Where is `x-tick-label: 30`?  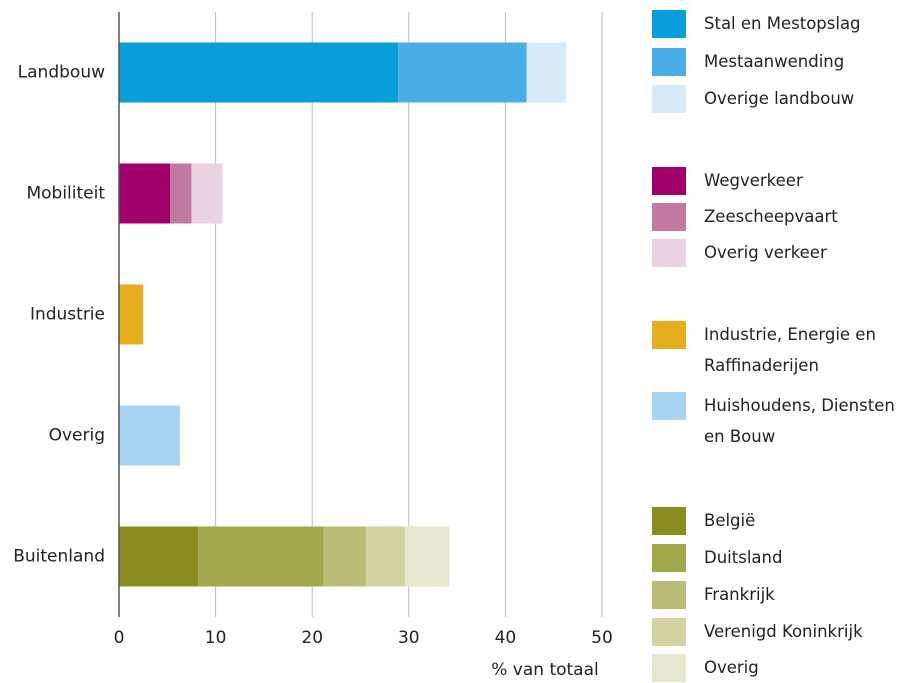
x-tick-label: 30 is located at coordinates (409, 638).